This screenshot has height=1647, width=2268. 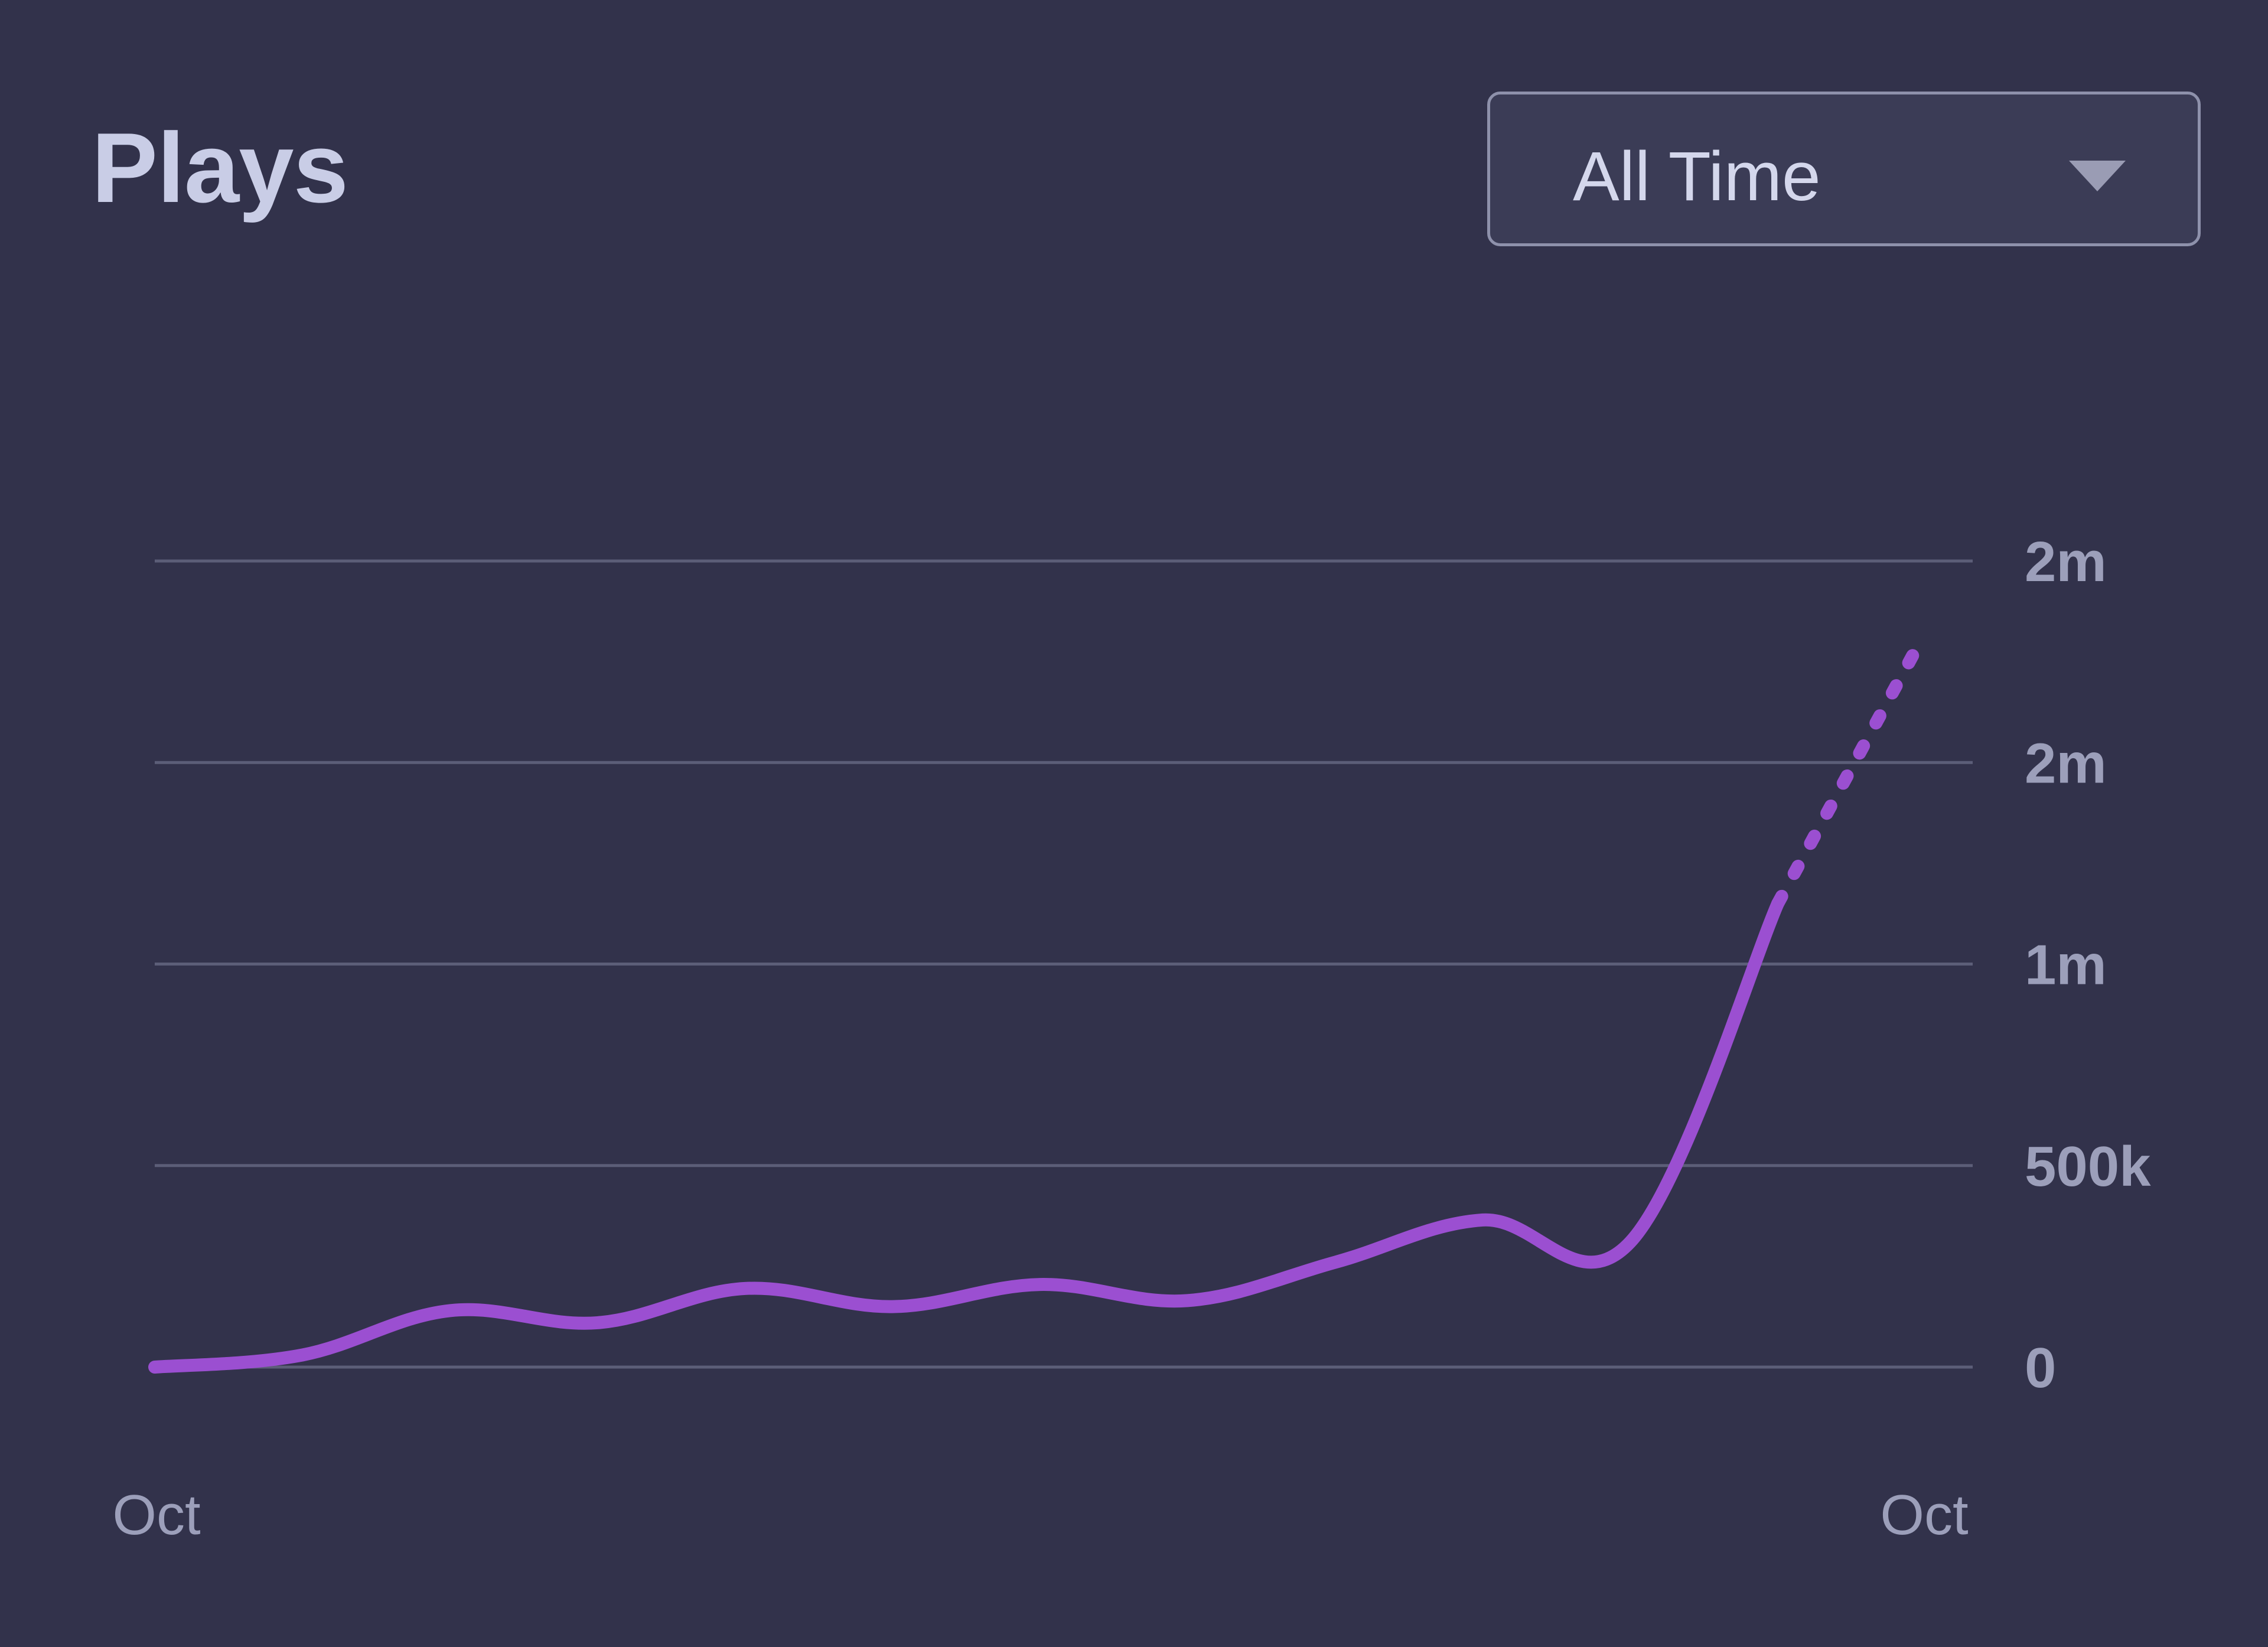 What do you see at coordinates (2097, 176) in the screenshot?
I see `chevron-down-icon` at bounding box center [2097, 176].